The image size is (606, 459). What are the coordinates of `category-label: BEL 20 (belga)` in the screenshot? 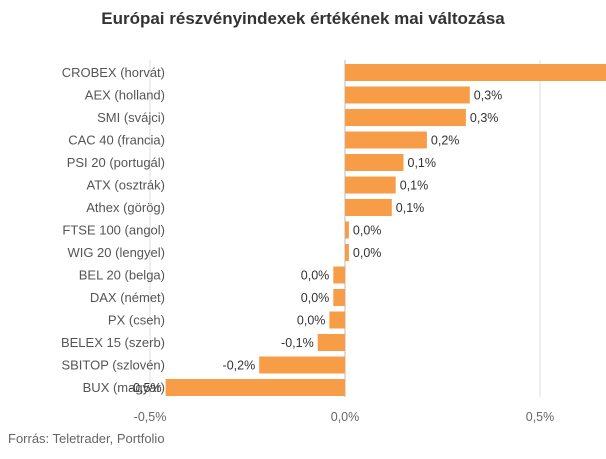 It's located at (122, 275).